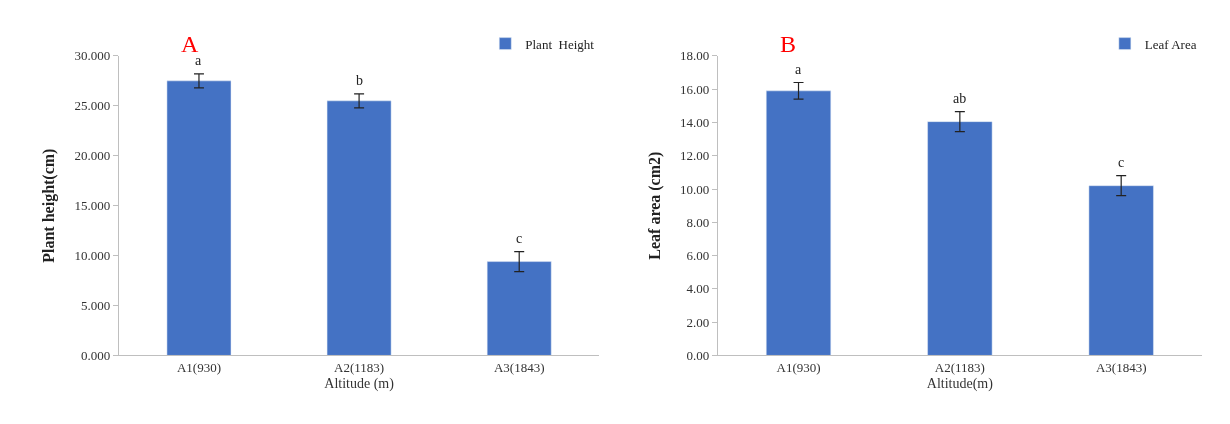 This screenshot has height=424, width=1230. What do you see at coordinates (695, 56) in the screenshot?
I see `y-tick-label: 18.00` at bounding box center [695, 56].